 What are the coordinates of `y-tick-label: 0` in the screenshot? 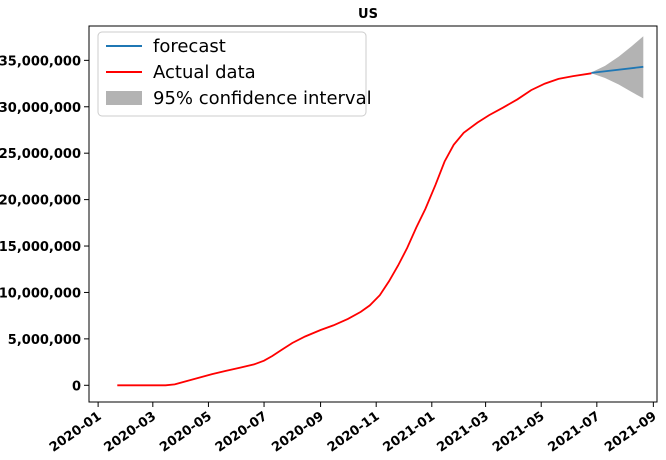 It's located at (76, 386).